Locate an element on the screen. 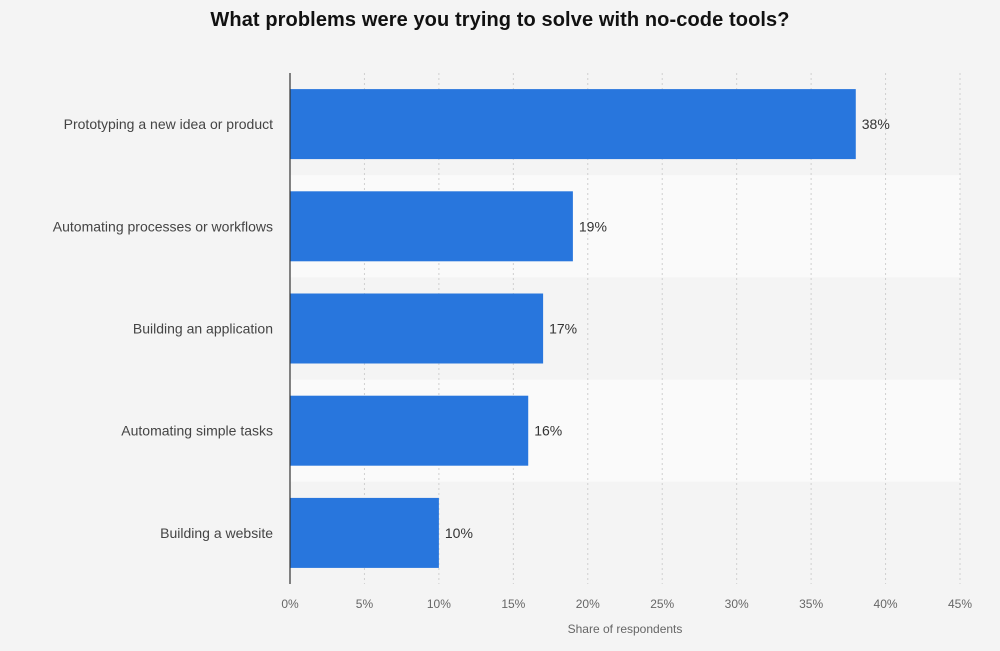 Image resolution: width=1000 pixels, height=651 pixels. x-tick-label: 45% is located at coordinates (960, 604).